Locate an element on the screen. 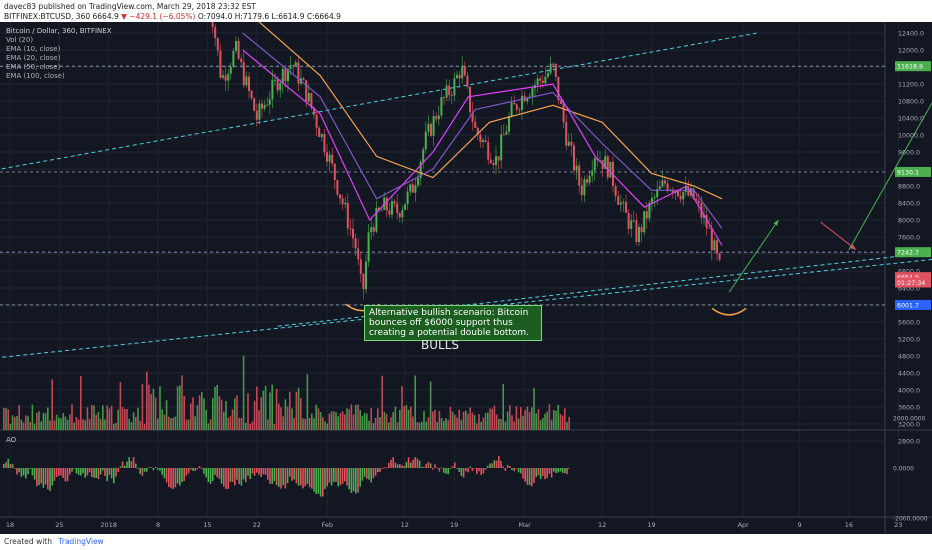 The width and height of the screenshot is (932, 550). legend-item: EMA (10, close) is located at coordinates (33, 49).